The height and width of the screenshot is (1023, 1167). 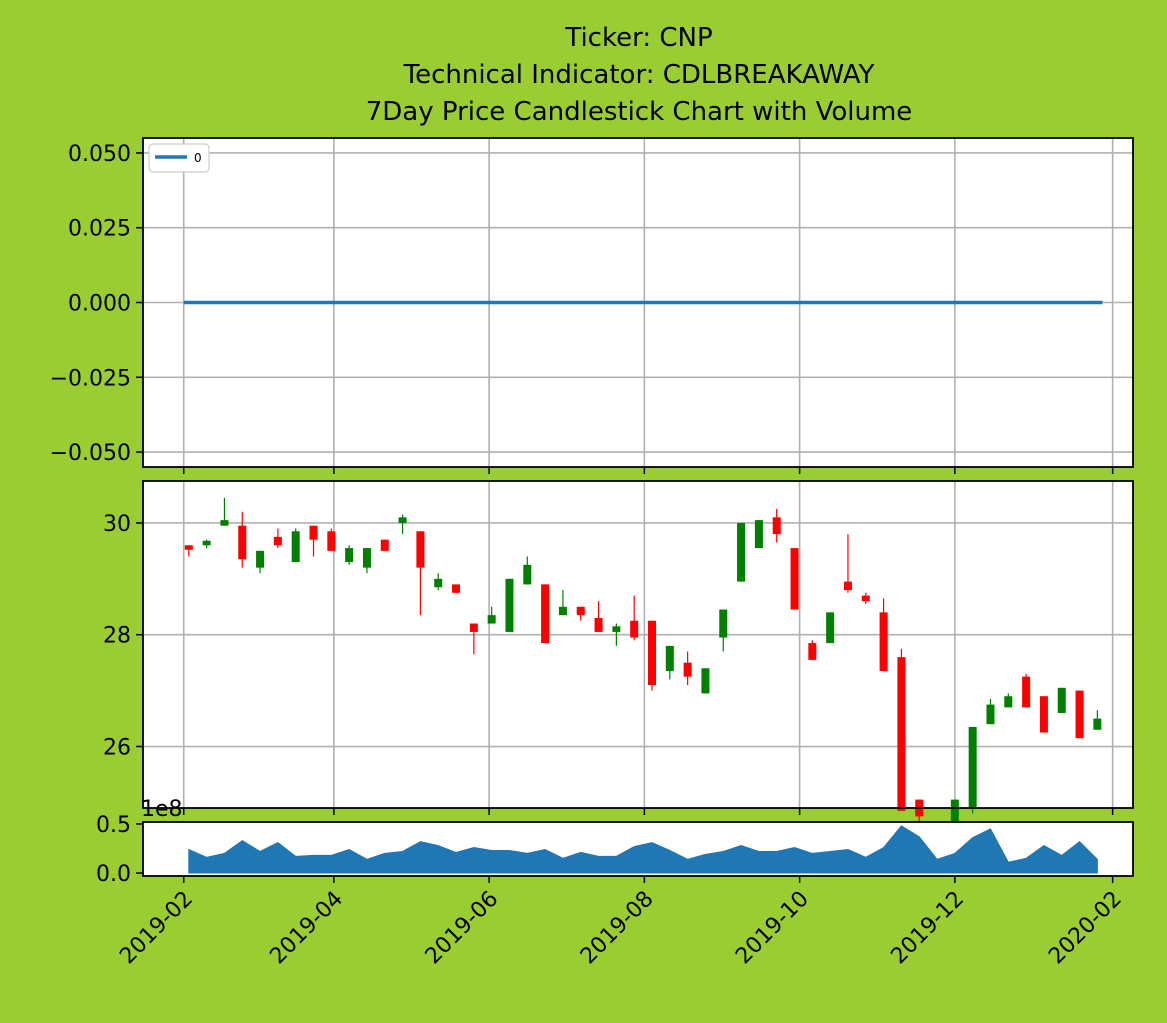 I want to click on y-tick-label-0: 0.0, so click(x=113, y=874).